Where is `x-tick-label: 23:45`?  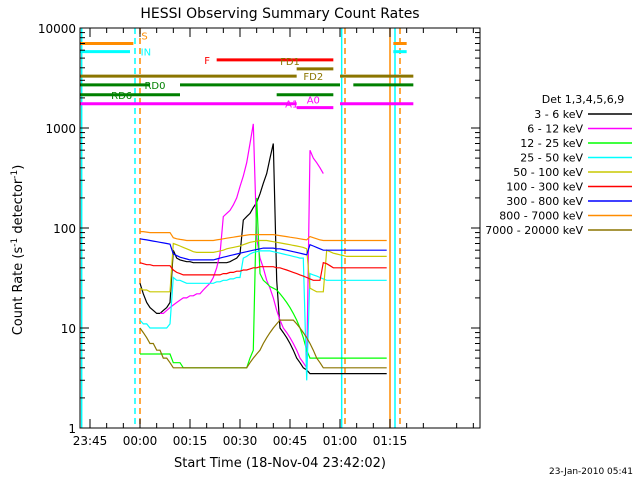
x-tick-label: 23:45 is located at coordinates (90, 441).